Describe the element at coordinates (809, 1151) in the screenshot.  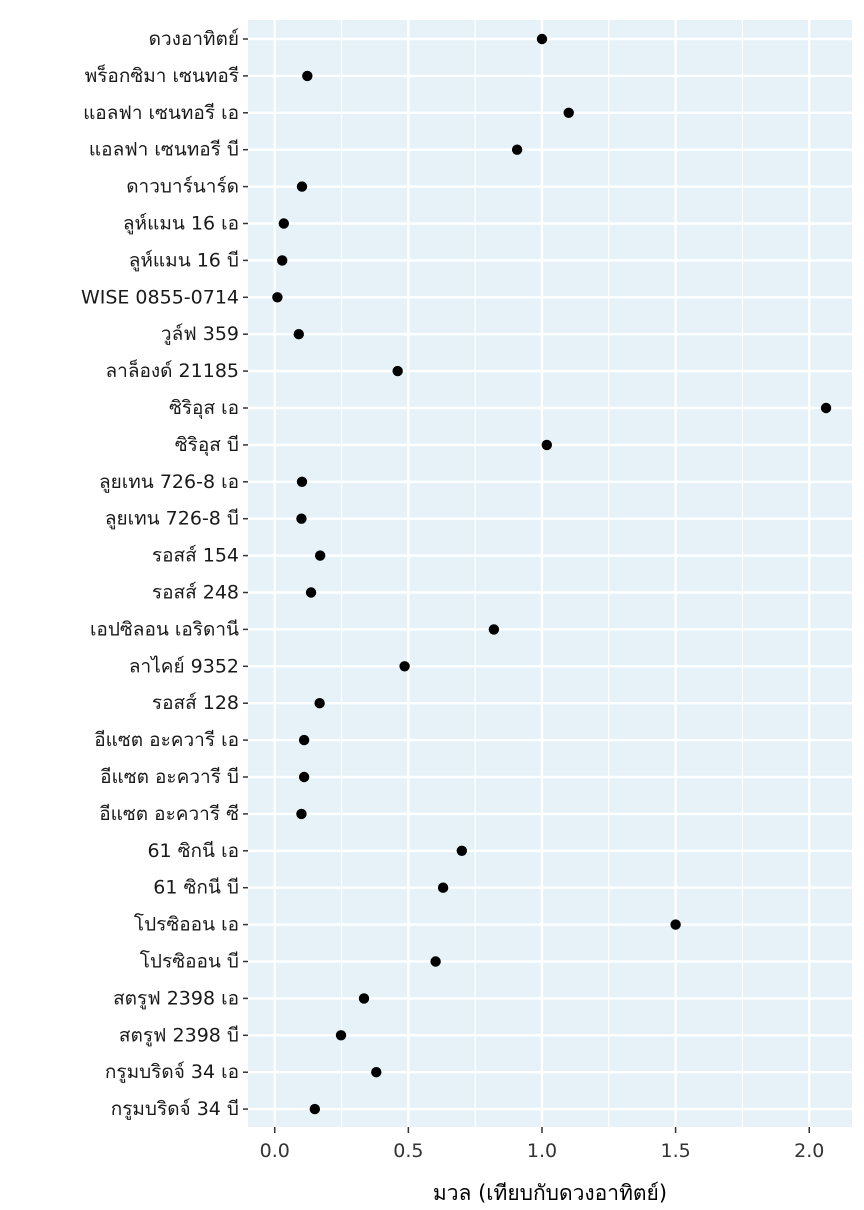
I see `x-tick-label: 2.0` at that location.